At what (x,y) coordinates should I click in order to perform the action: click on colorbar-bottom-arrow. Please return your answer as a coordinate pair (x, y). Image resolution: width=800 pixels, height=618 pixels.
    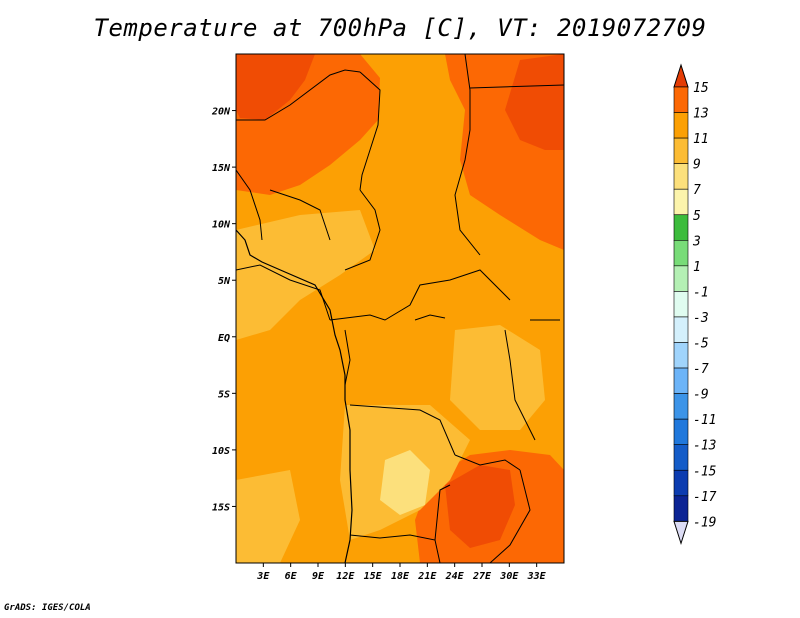
    Looking at the image, I should click on (681, 532).